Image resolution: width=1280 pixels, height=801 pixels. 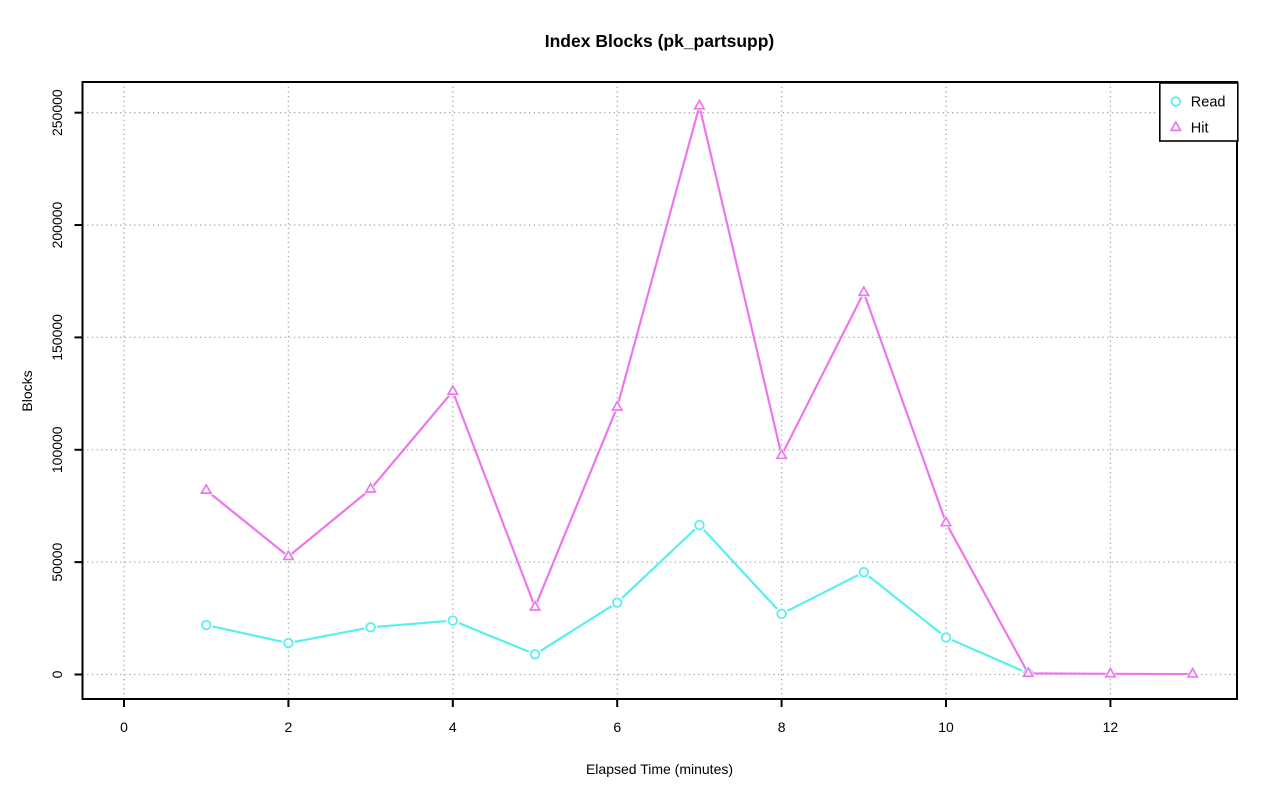 I want to click on x-tick-label: 2, so click(x=289, y=727).